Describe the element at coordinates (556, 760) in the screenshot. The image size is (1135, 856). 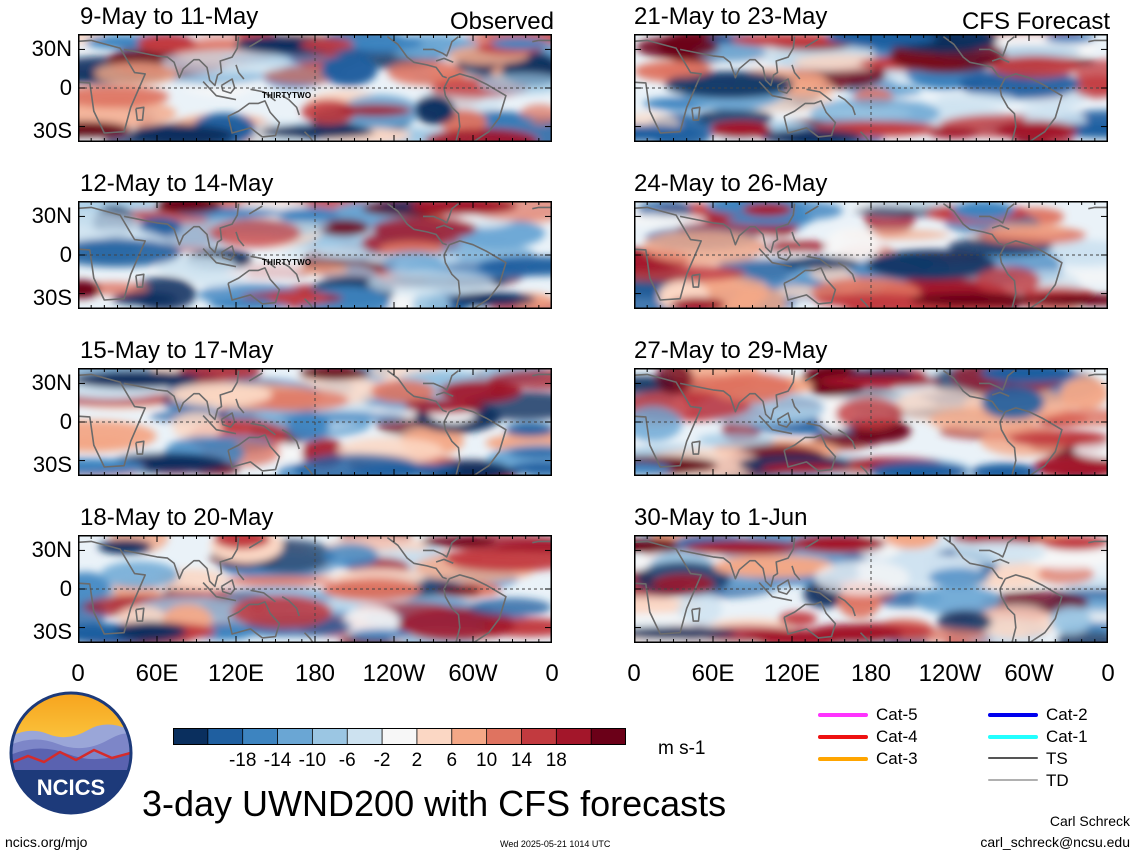
I see `colorbar-label: 18` at that location.